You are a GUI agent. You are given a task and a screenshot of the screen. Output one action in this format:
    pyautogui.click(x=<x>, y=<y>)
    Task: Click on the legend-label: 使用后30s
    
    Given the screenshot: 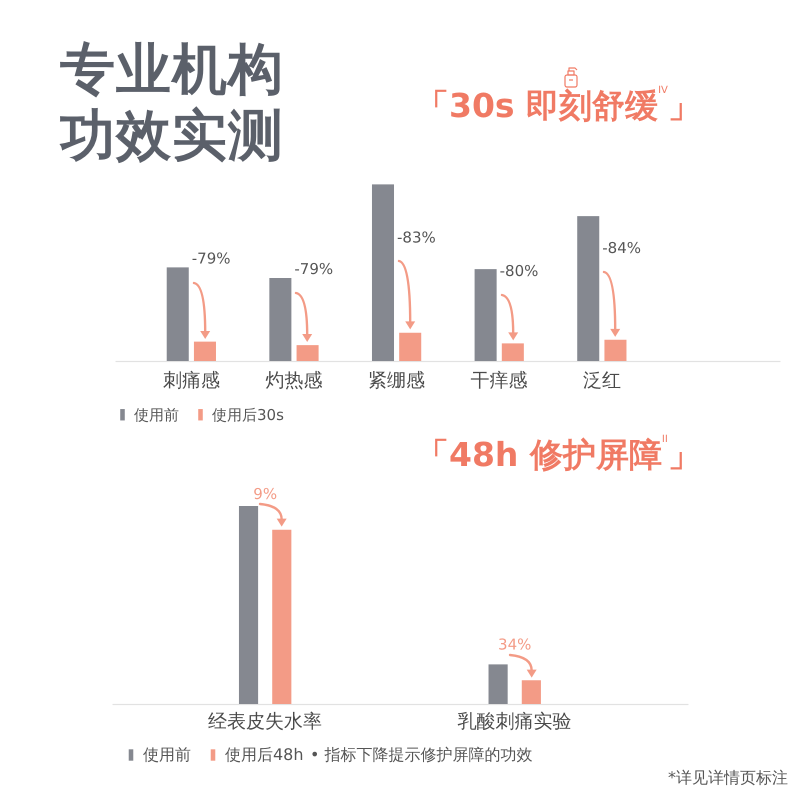 What is the action you would take?
    pyautogui.click(x=248, y=415)
    